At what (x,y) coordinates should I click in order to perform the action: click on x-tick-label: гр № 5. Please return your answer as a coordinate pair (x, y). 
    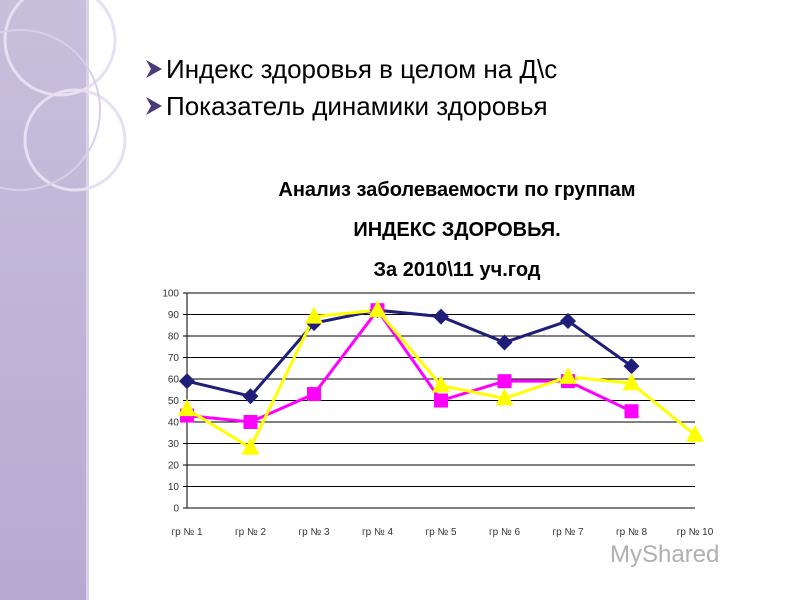
    Looking at the image, I should click on (440, 532).